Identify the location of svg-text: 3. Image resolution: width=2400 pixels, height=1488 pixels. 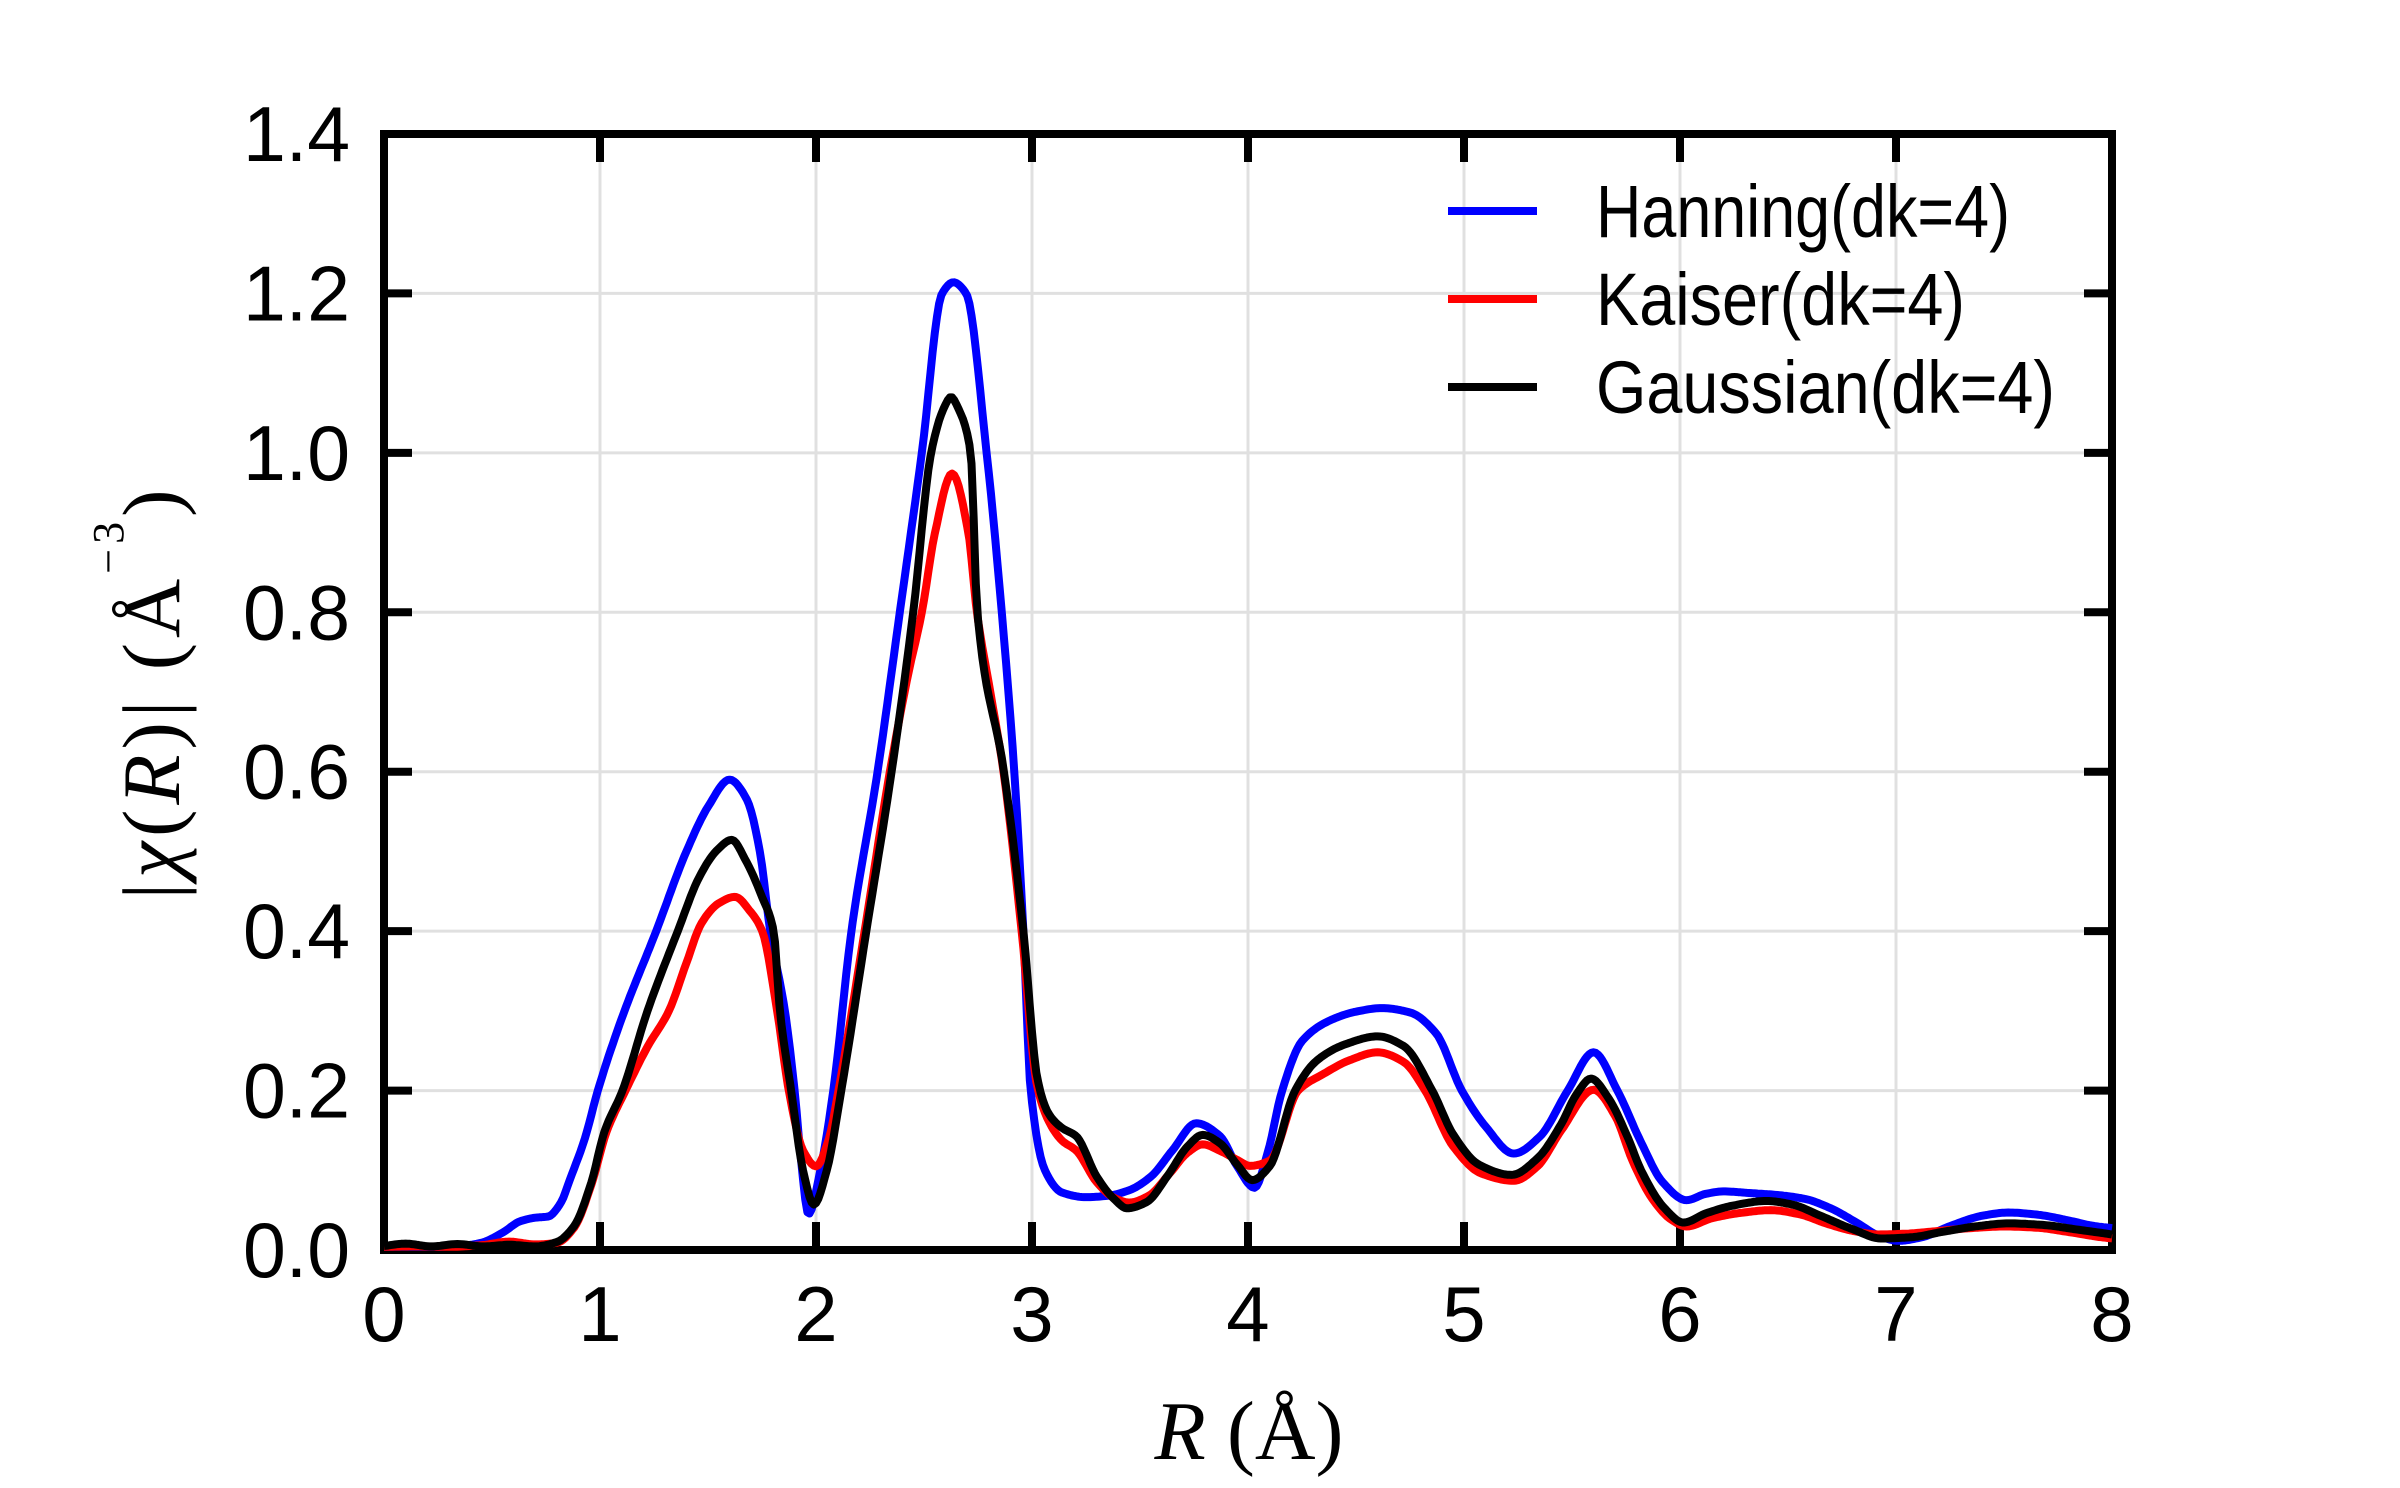
(1031, 1314).